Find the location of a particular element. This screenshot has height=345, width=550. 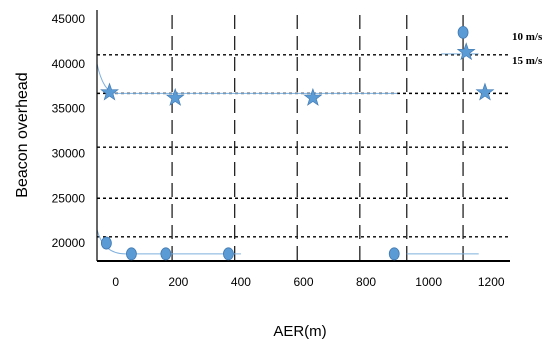

trend-line-10ms is located at coordinates (168, 242).